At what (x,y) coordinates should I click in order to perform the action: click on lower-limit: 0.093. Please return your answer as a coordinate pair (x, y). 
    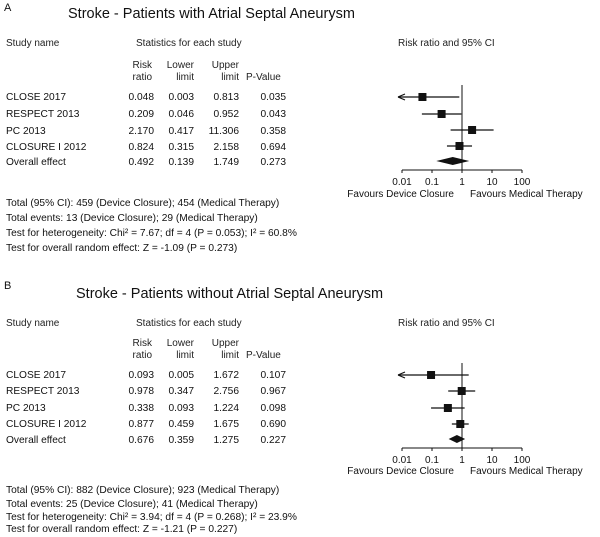
    Looking at the image, I should click on (181, 408).